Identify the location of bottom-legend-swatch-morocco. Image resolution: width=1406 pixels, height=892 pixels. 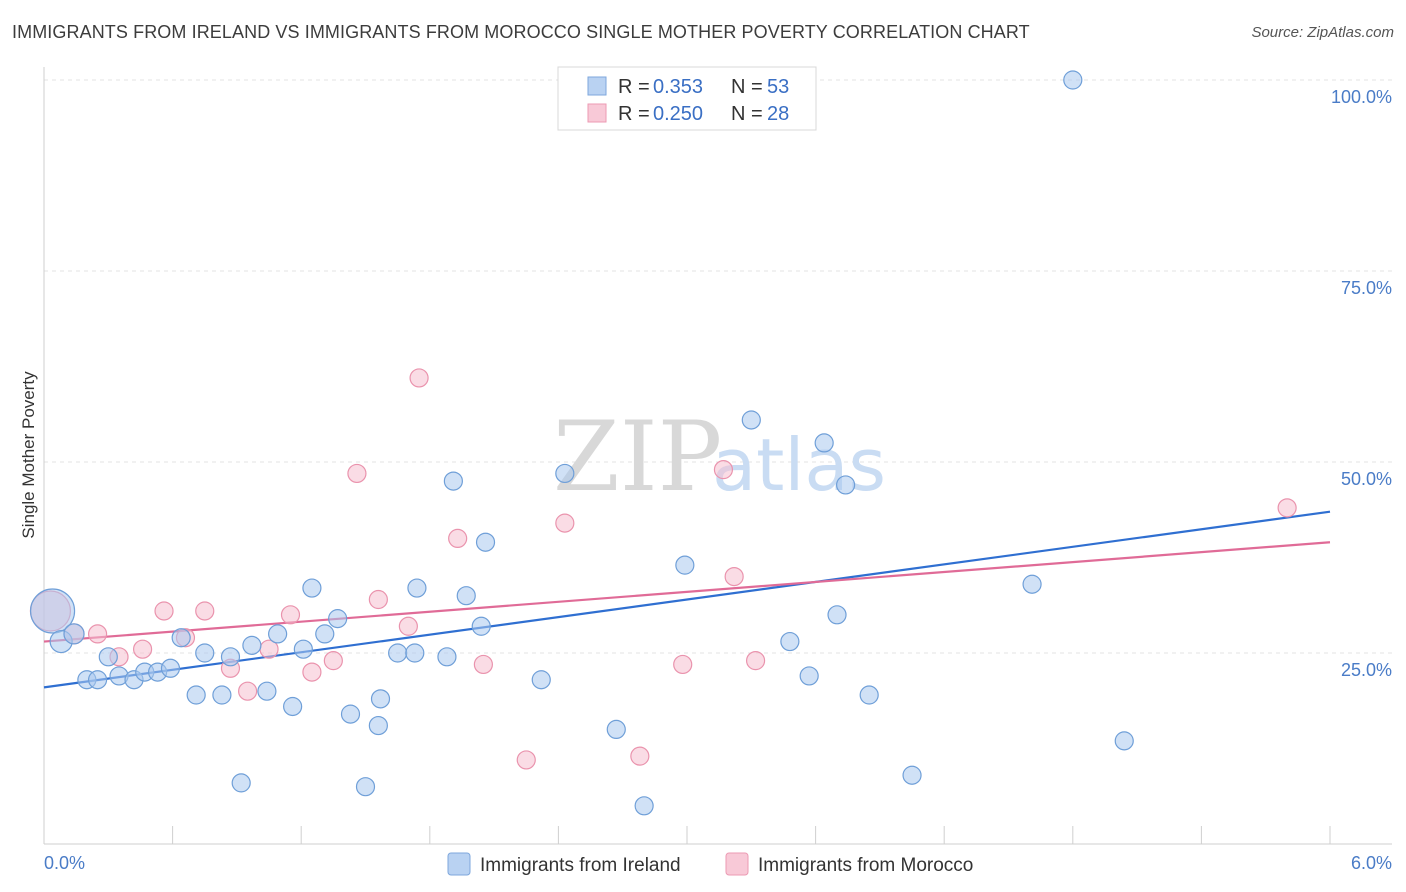
(737, 864).